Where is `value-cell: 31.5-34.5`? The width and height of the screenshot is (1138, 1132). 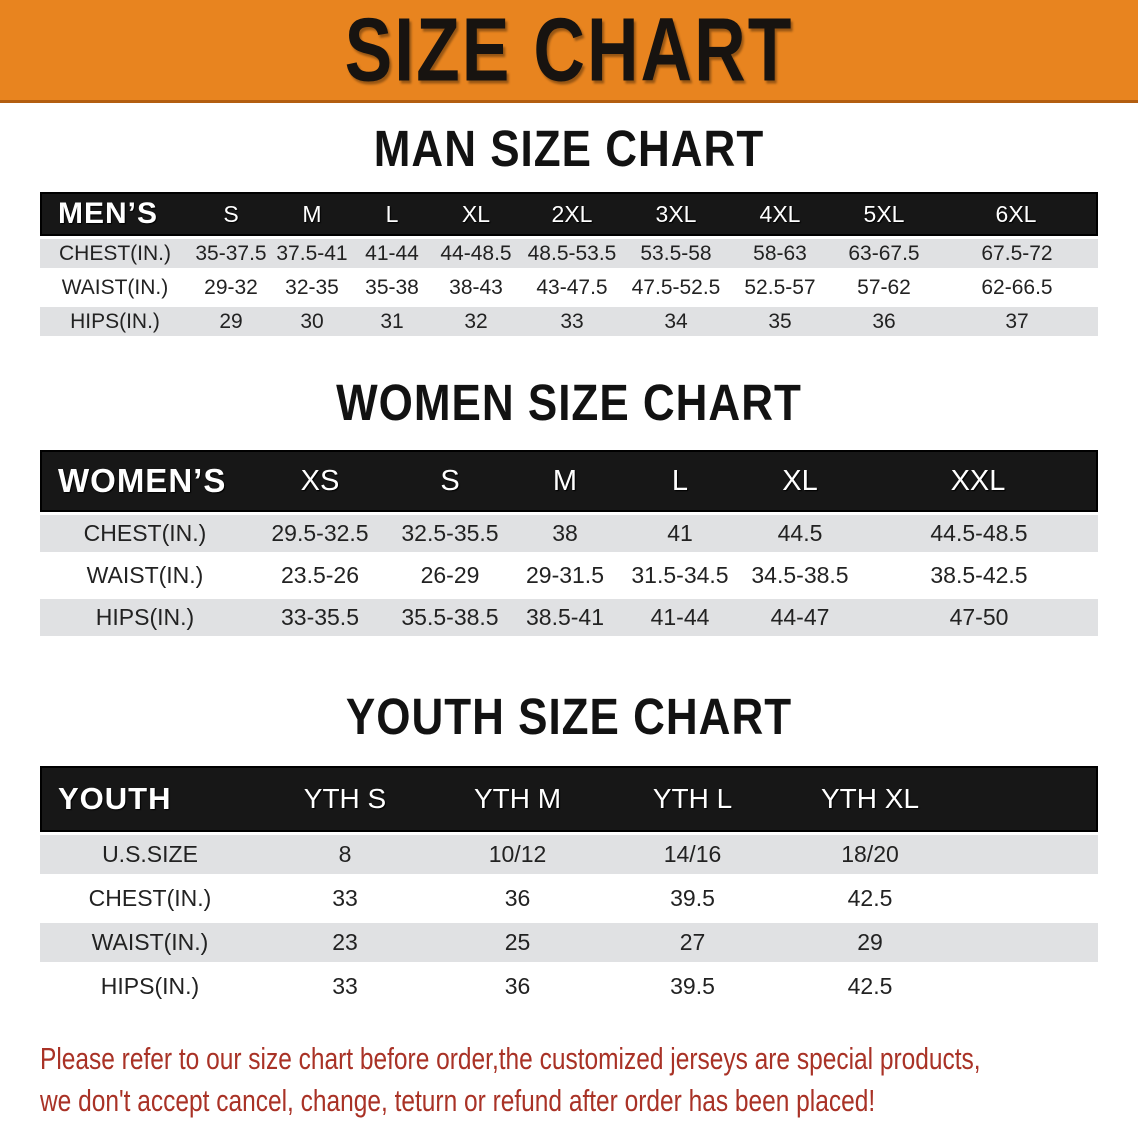
value-cell: 31.5-34.5 is located at coordinates (680, 575).